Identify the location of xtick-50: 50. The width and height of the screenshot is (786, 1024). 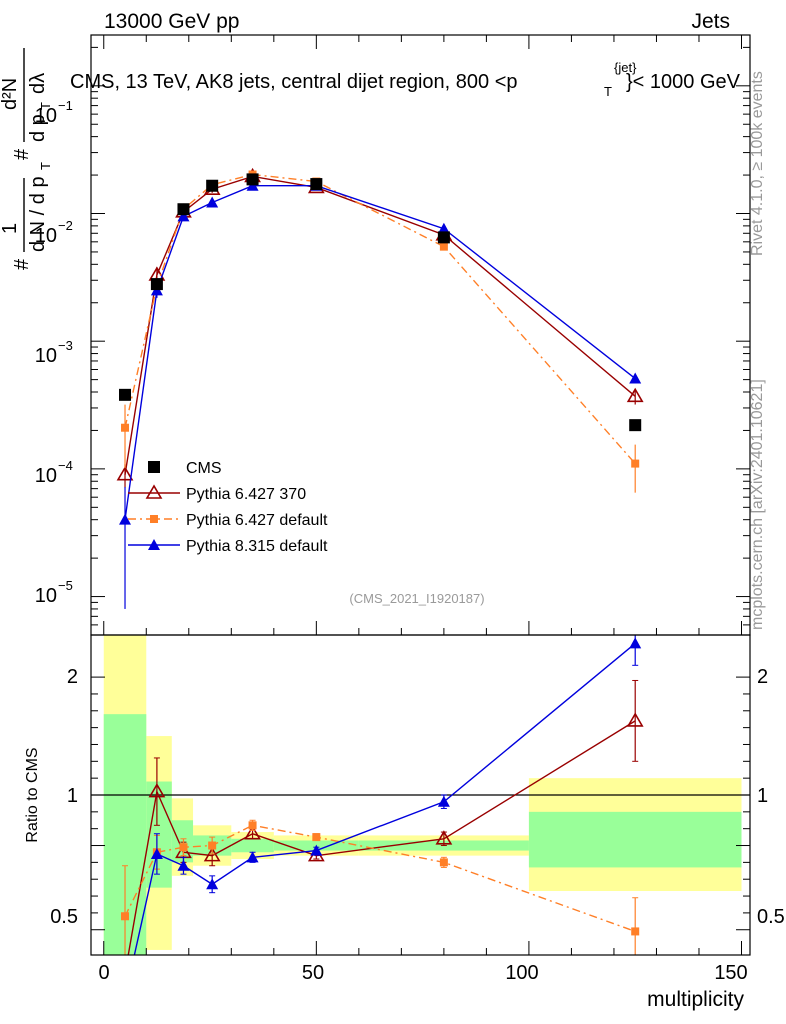
(313, 973).